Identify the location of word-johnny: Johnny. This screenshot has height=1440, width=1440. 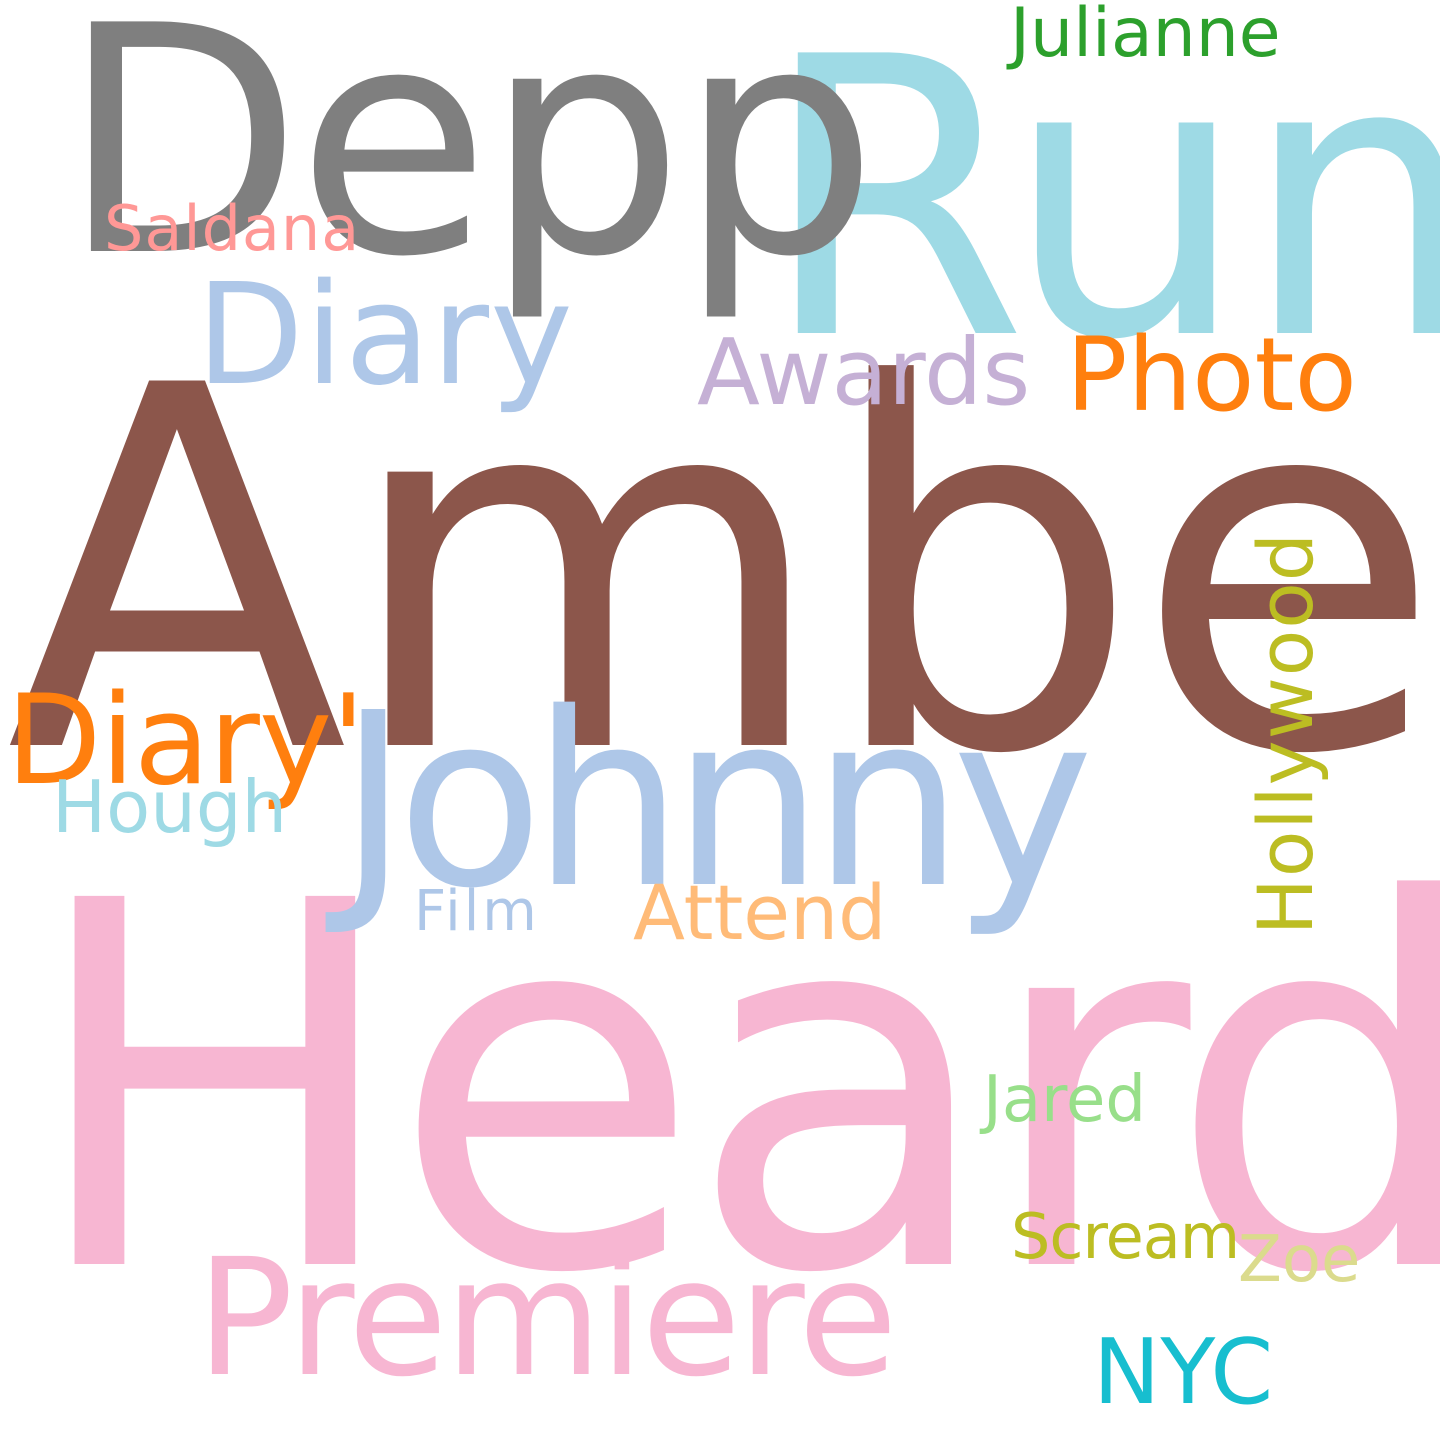
(716, 801).